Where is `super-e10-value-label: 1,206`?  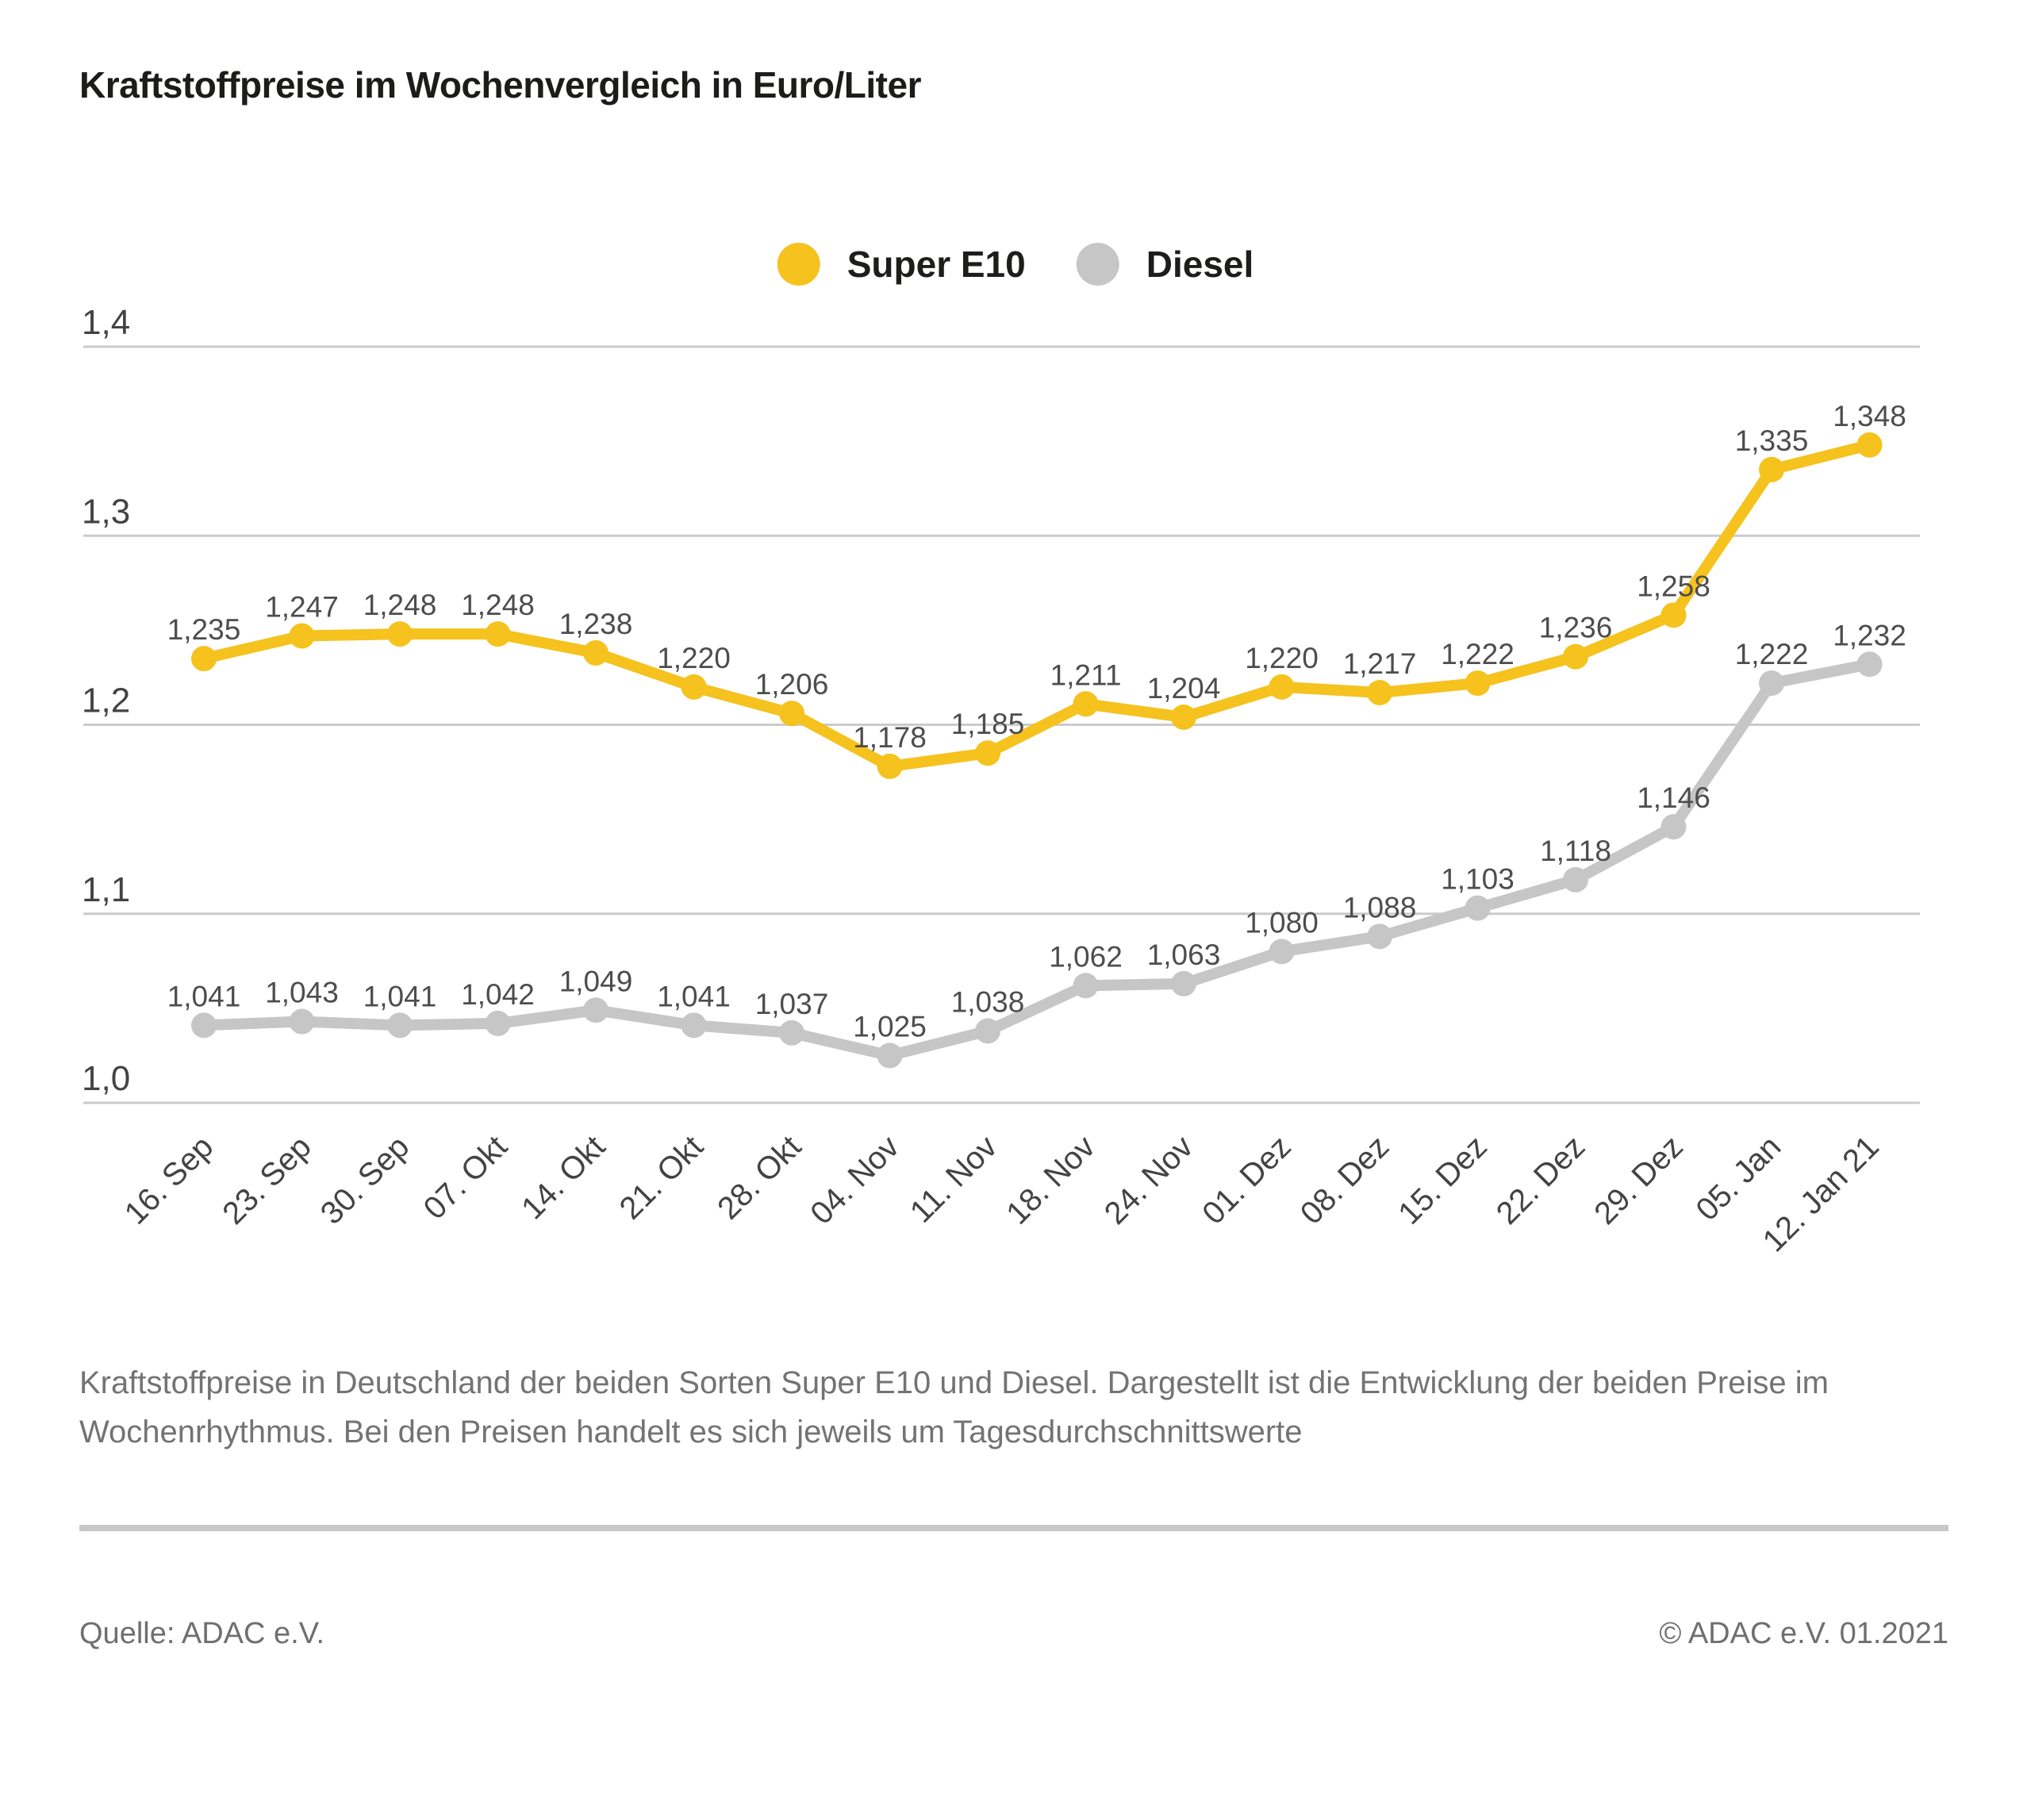 super-e10-value-label: 1,206 is located at coordinates (792, 684).